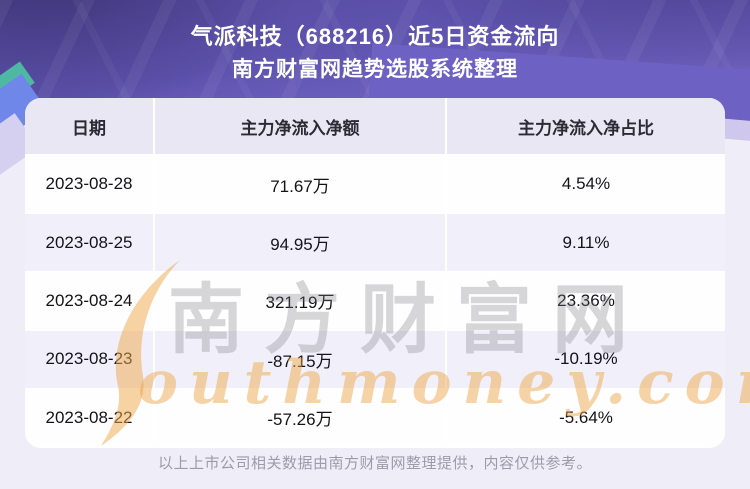  What do you see at coordinates (300, 359) in the screenshot?
I see `cell-amount: -87.15万` at bounding box center [300, 359].